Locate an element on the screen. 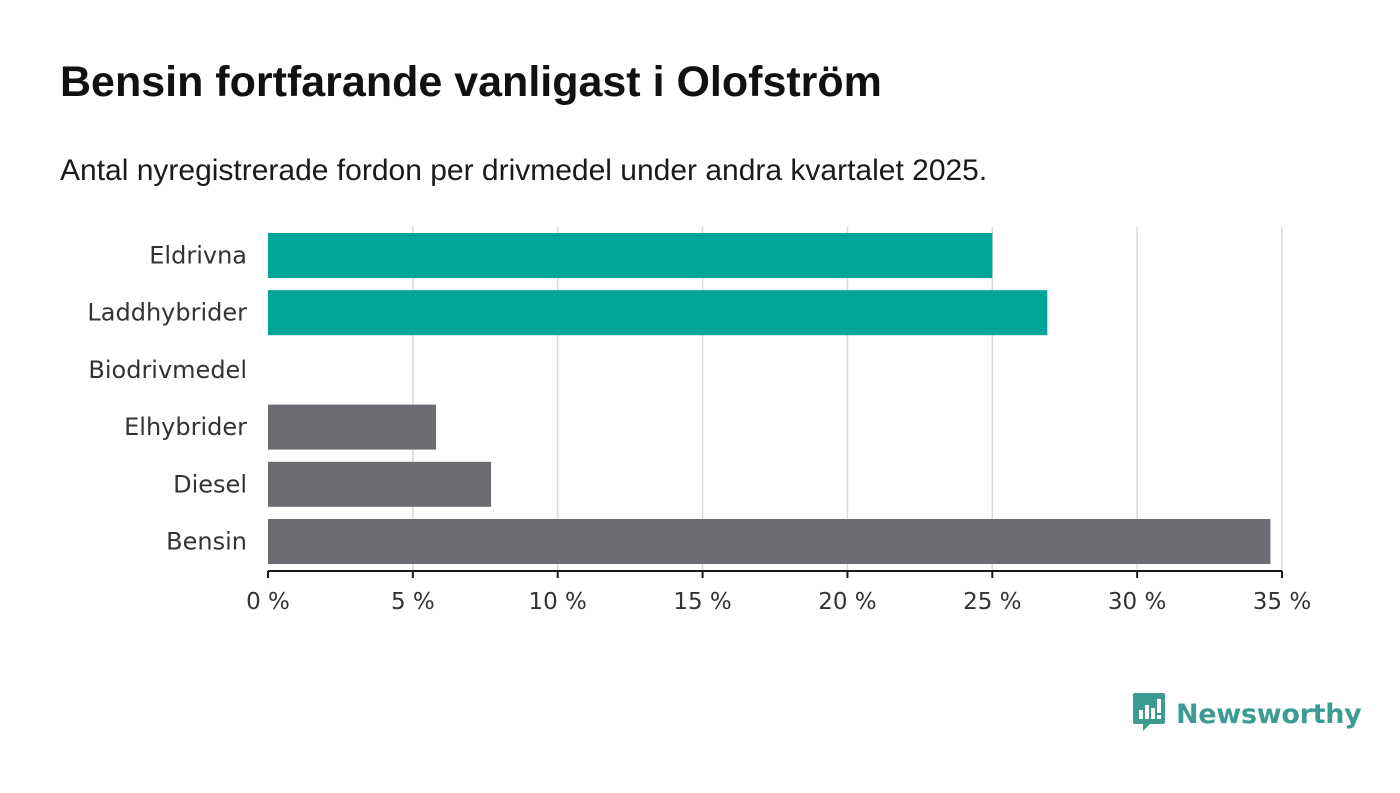 The height and width of the screenshot is (793, 1400). logo-text: Newsworthy is located at coordinates (1269, 714).